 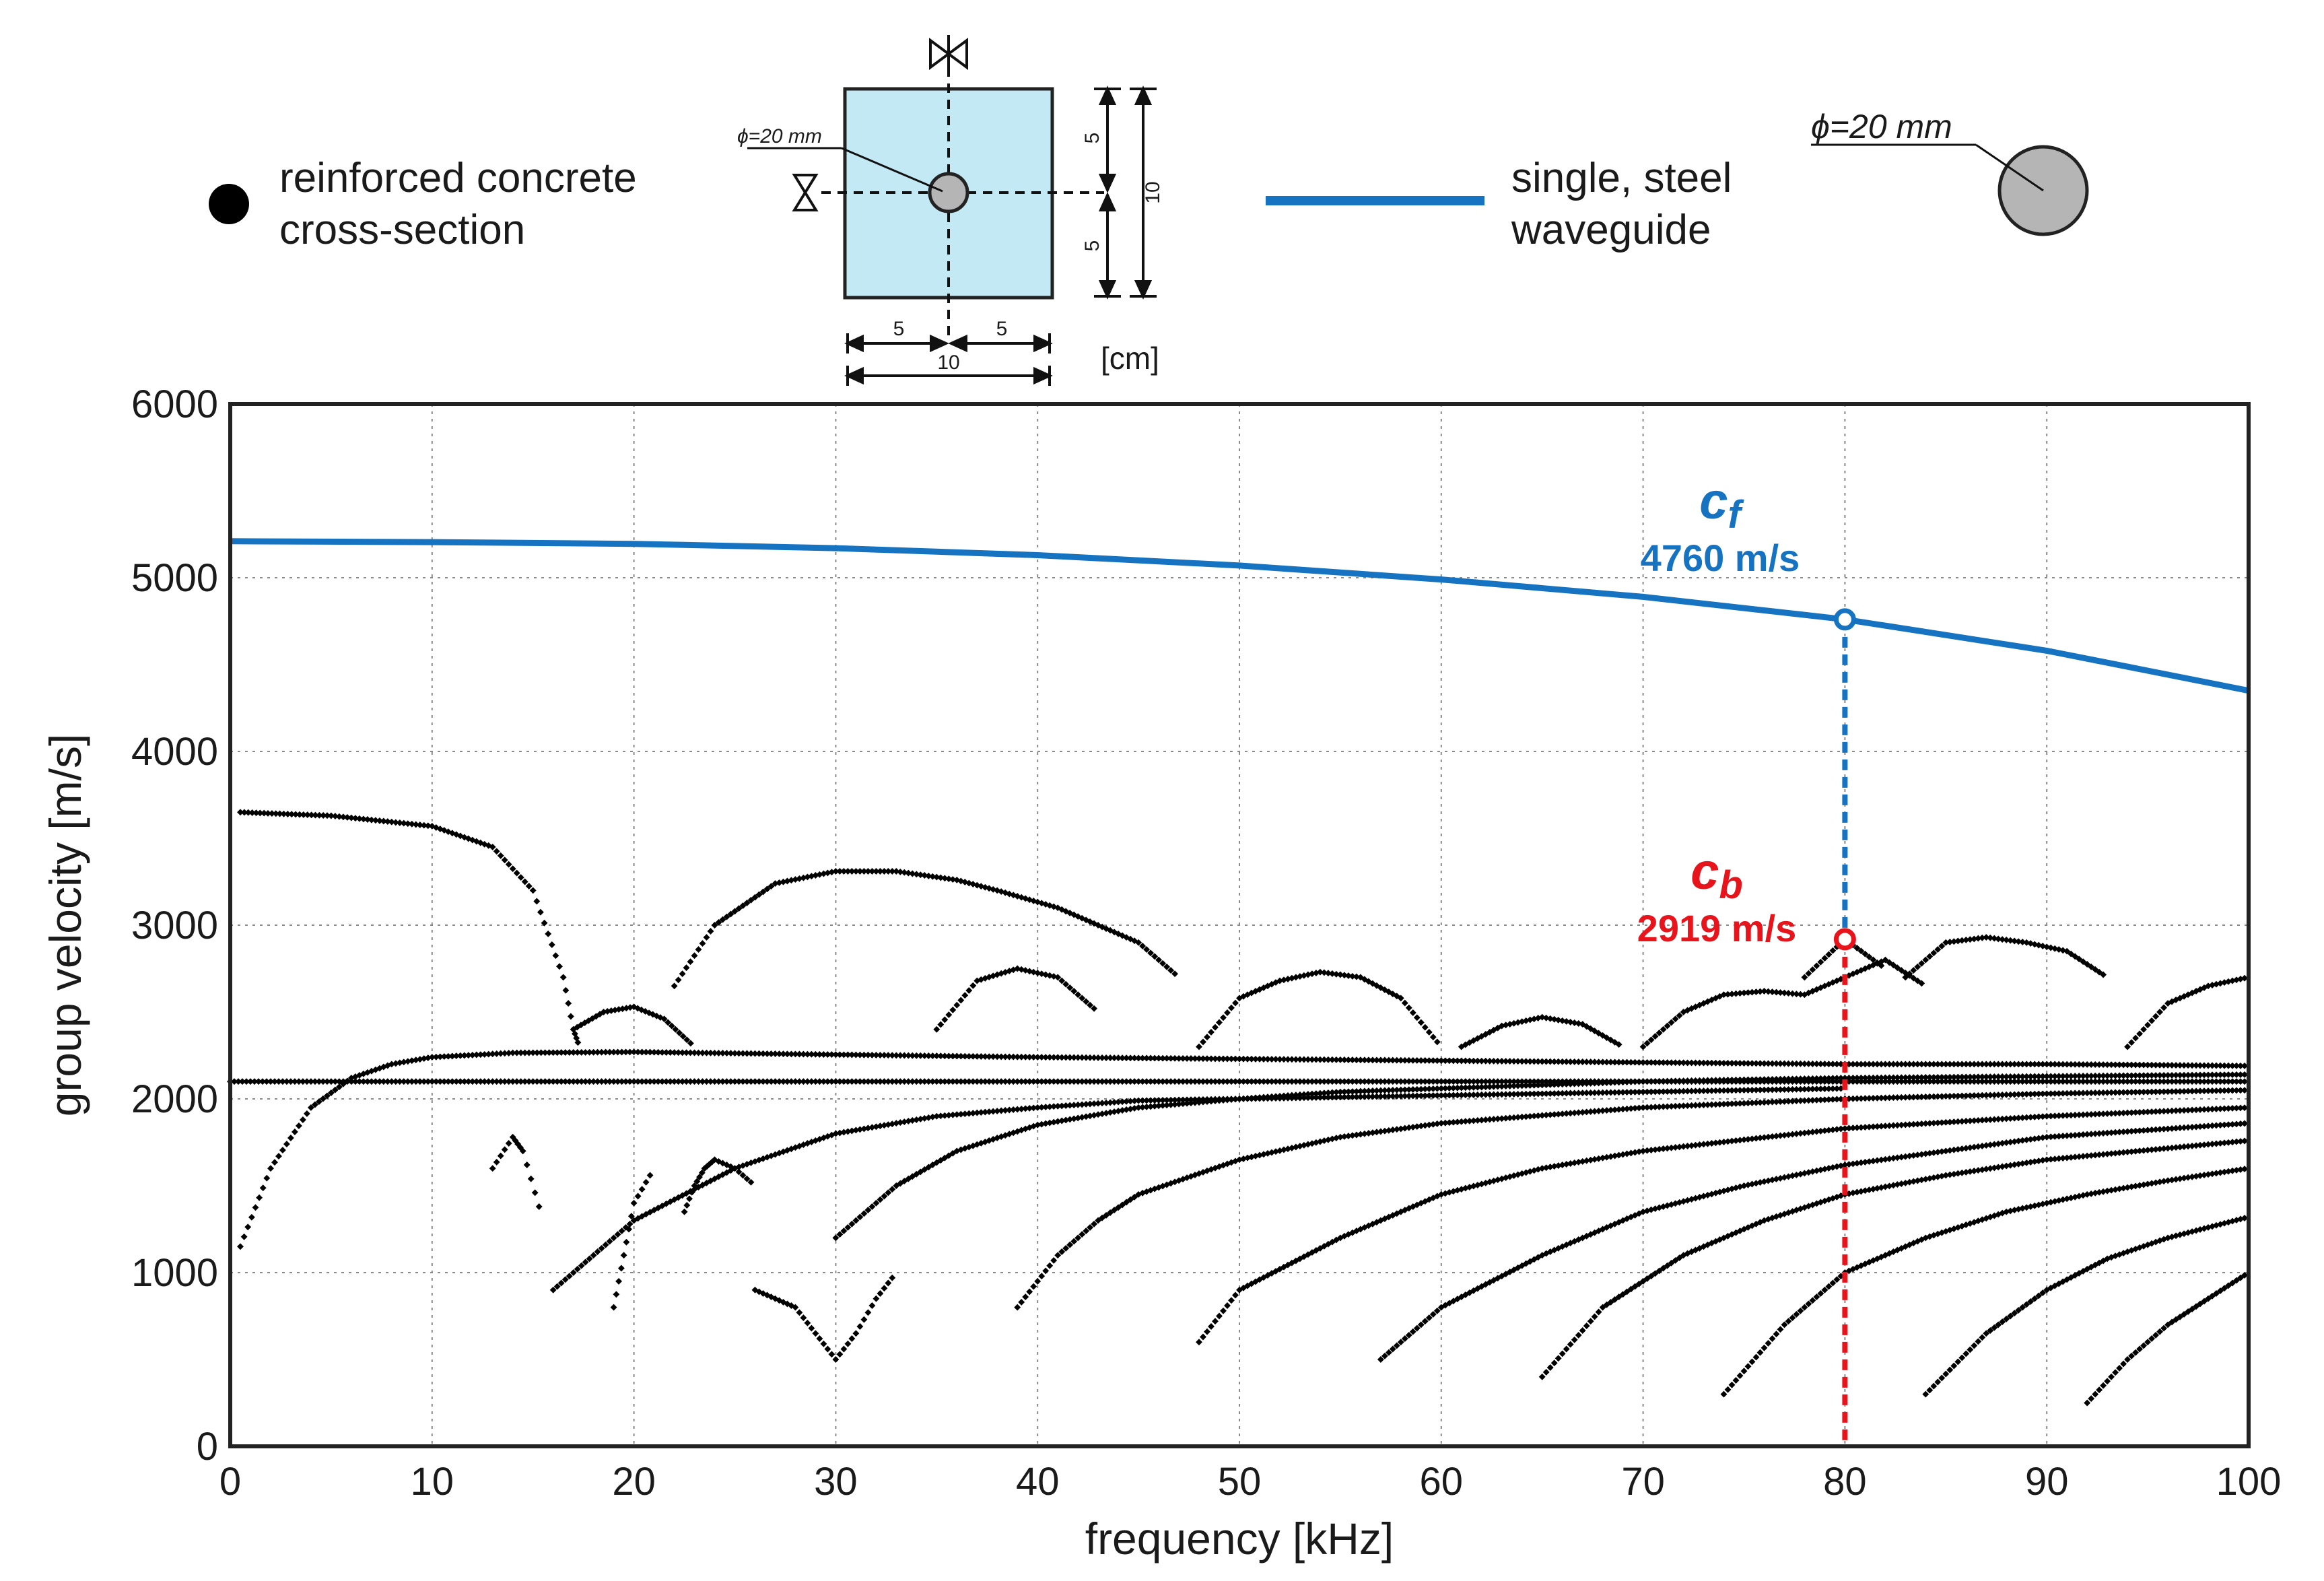 I want to click on cb-marker, so click(x=1844, y=939).